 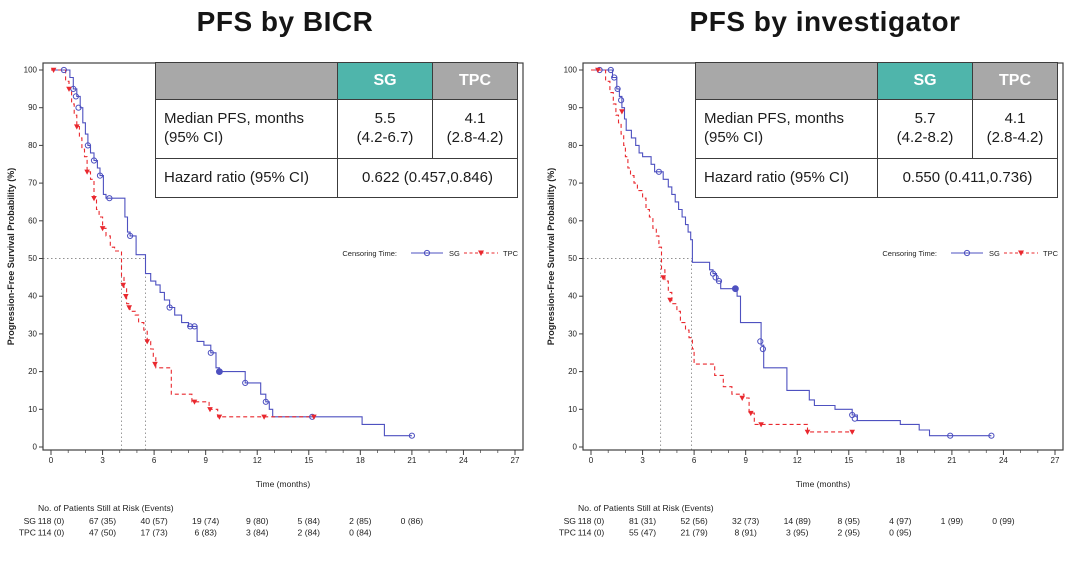 What do you see at coordinates (183, 243) in the screenshot?
I see `tpc-curve` at bounding box center [183, 243].